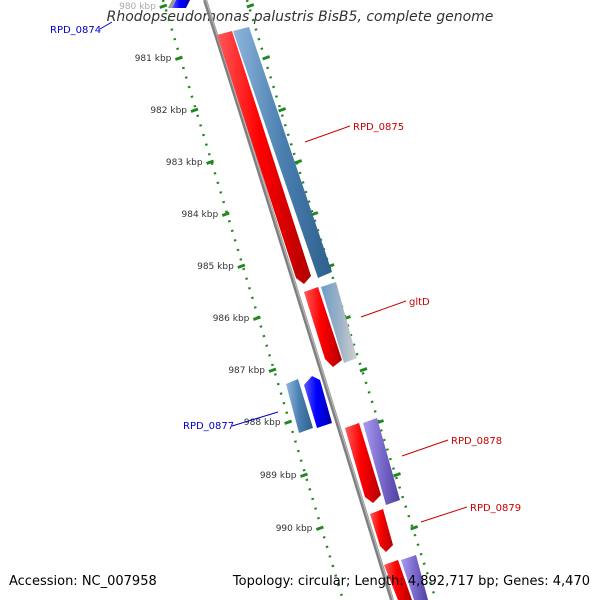  Describe the element at coordinates (414, 577) in the screenshot. I see `gene-bottom-purple-feature` at that location.